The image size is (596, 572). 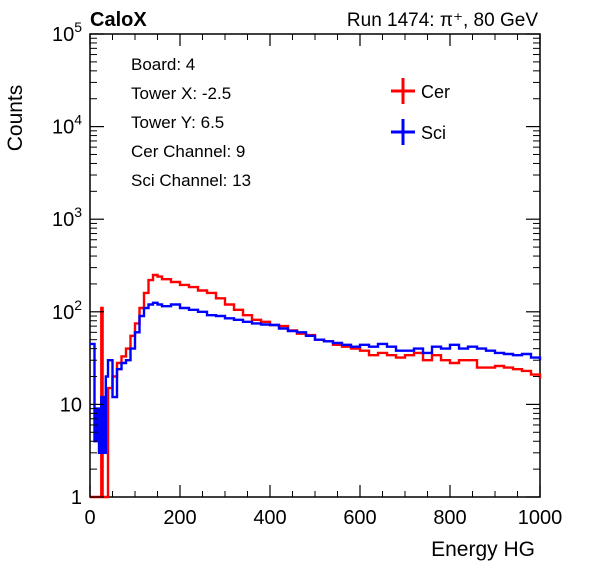 I want to click on x-tick-label: 0, so click(x=89, y=518).